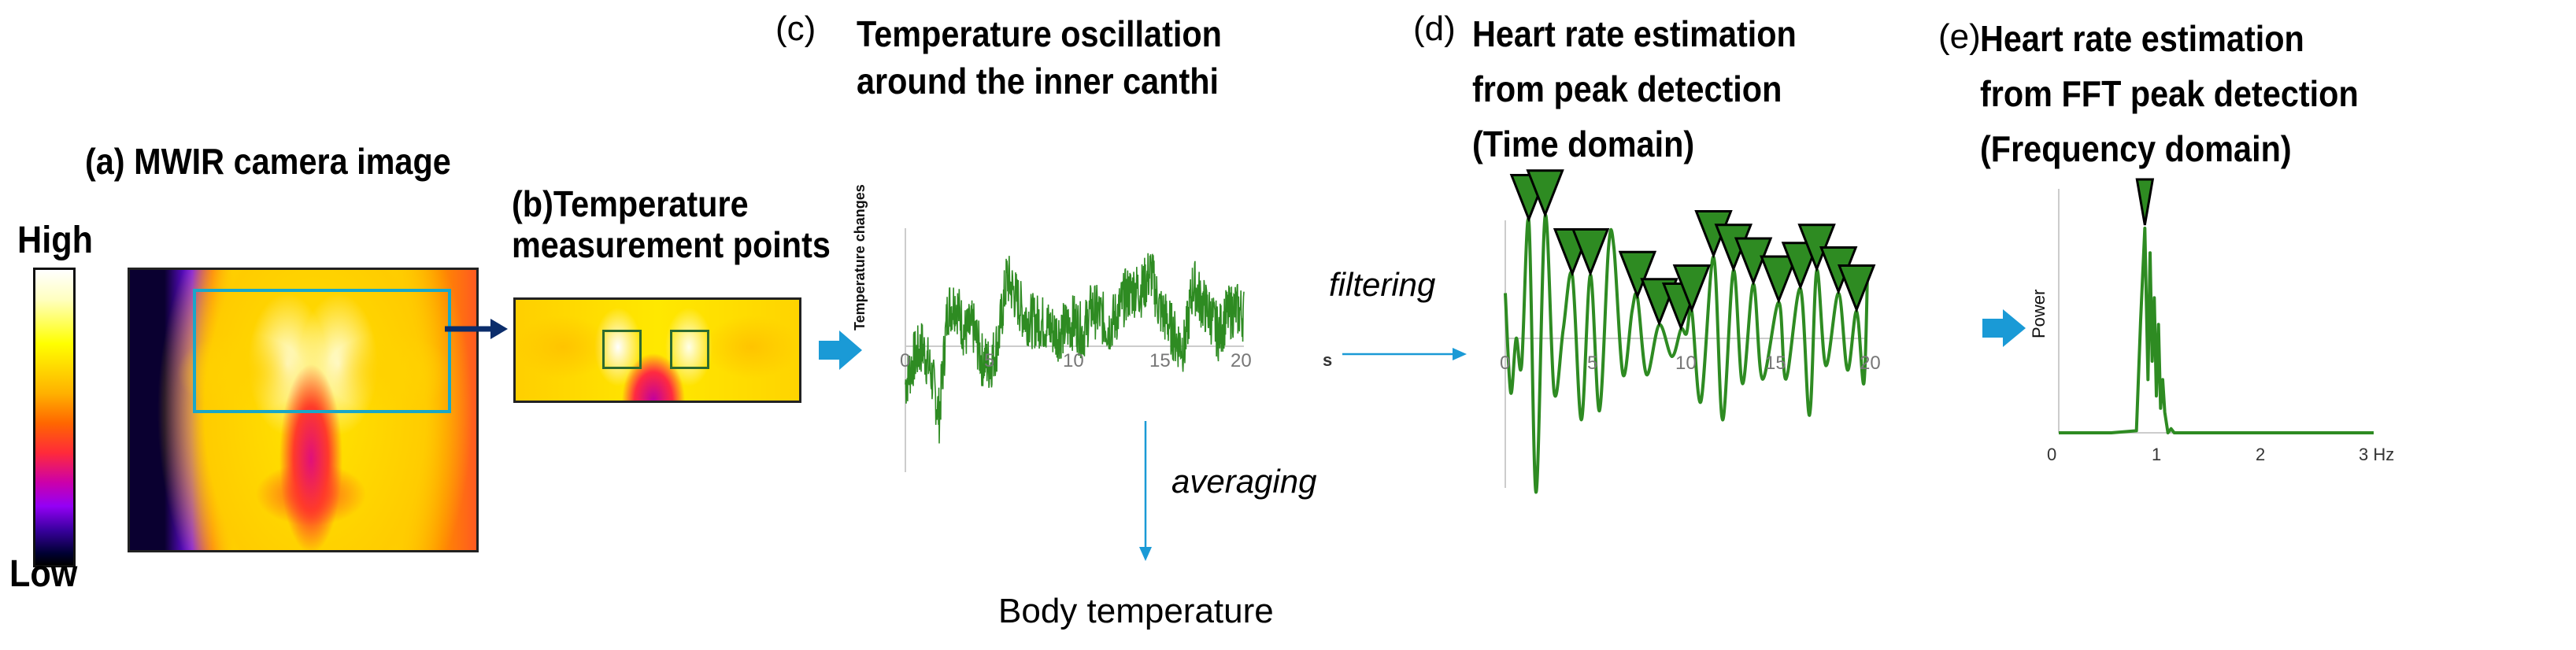 The height and width of the screenshot is (650, 2576). Describe the element at coordinates (1136, 611) in the screenshot. I see `body-temperature-label: Body temperature` at that location.